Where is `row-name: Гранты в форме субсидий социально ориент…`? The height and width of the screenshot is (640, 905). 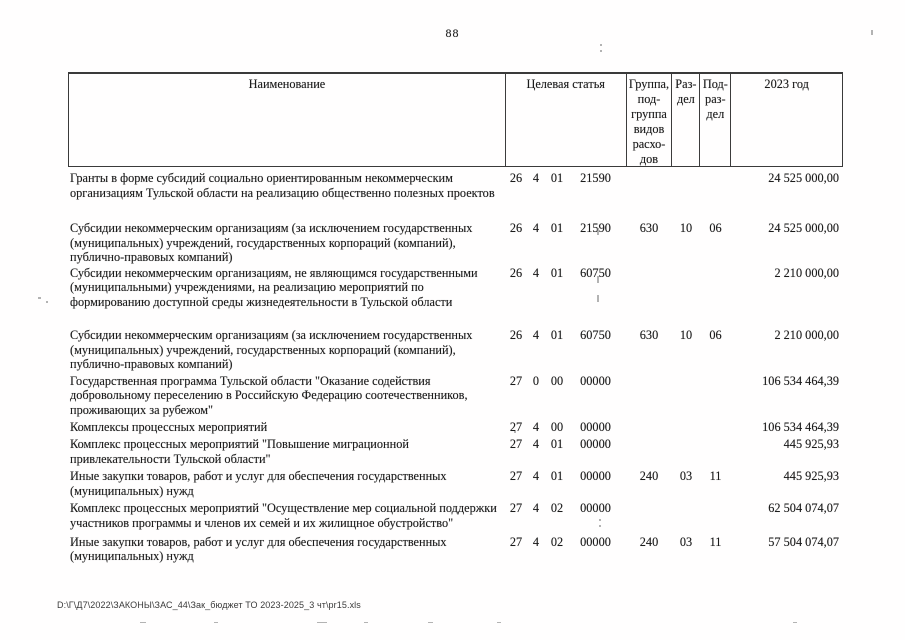 row-name: Гранты в форме субсидий социально ориент… is located at coordinates (282, 185).